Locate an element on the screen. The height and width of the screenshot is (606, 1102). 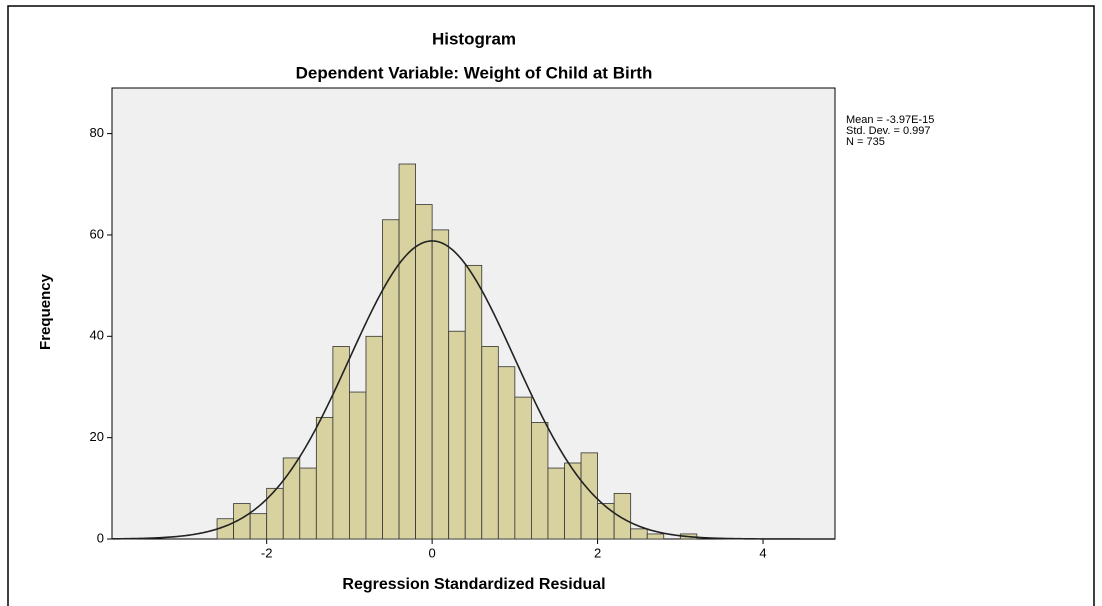
y-tick-label: 80 is located at coordinates (97, 132).